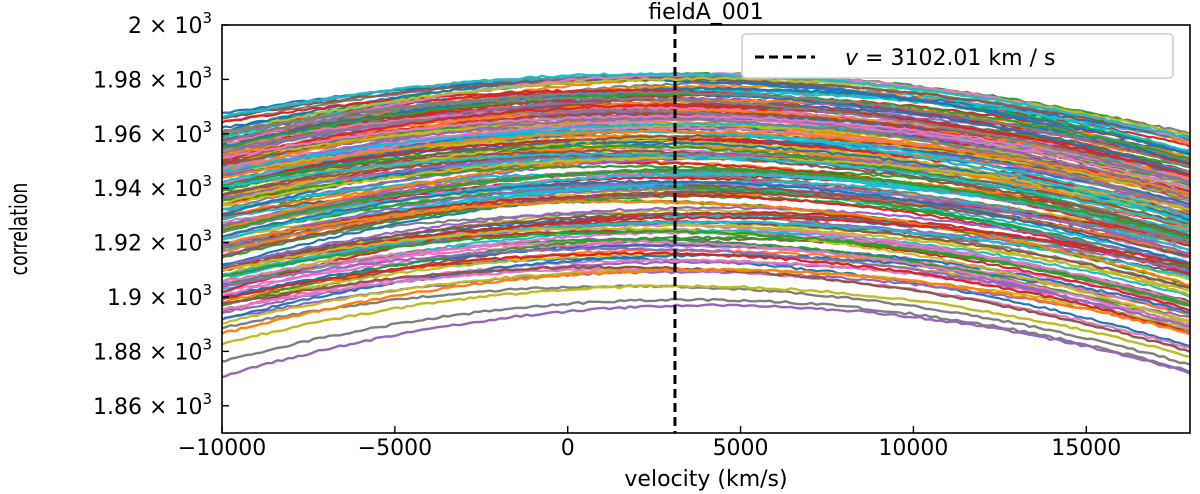  Describe the element at coordinates (395, 448) in the screenshot. I see `x-tick-label: −5000` at that location.